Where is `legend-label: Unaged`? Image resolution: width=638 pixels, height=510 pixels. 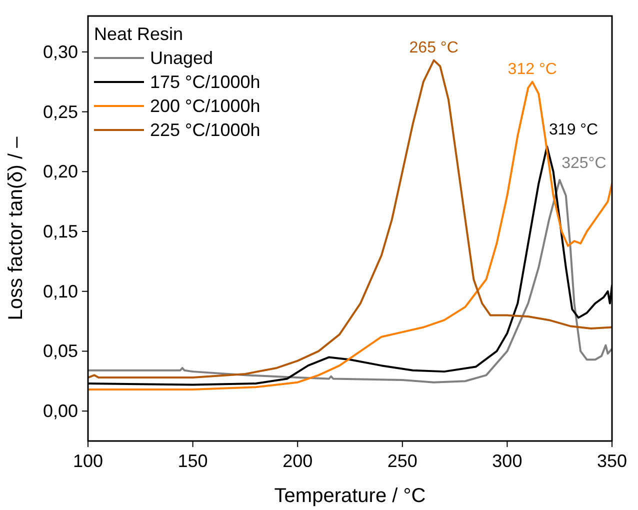 legend-label: Unaged is located at coordinates (182, 58).